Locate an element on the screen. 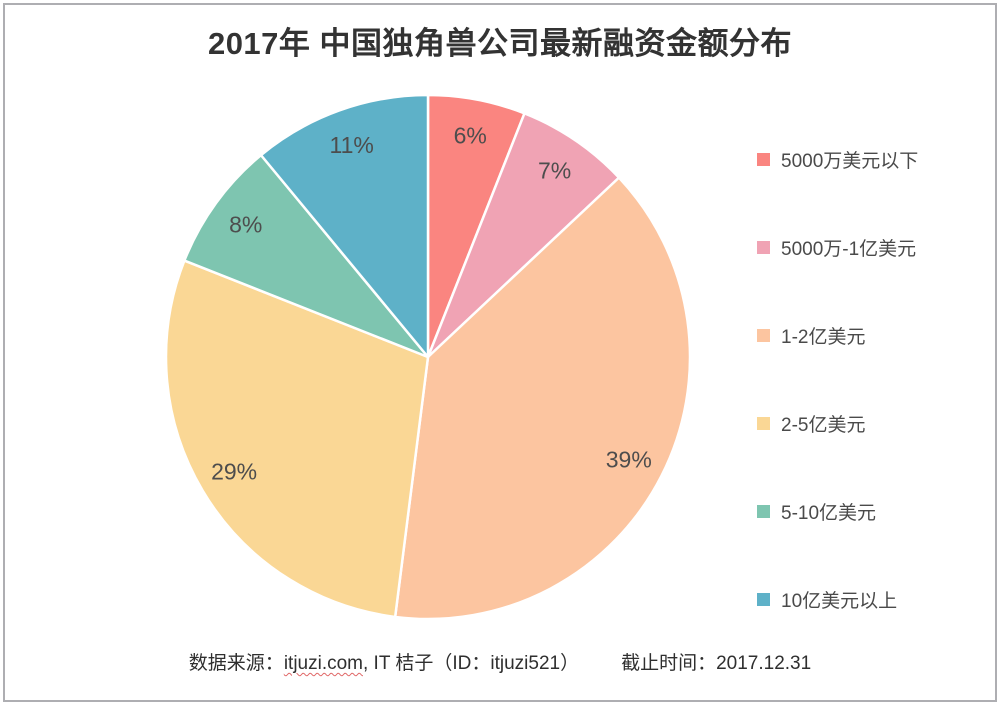  legend-item-4: 2-5亿美元 is located at coordinates (837, 423).